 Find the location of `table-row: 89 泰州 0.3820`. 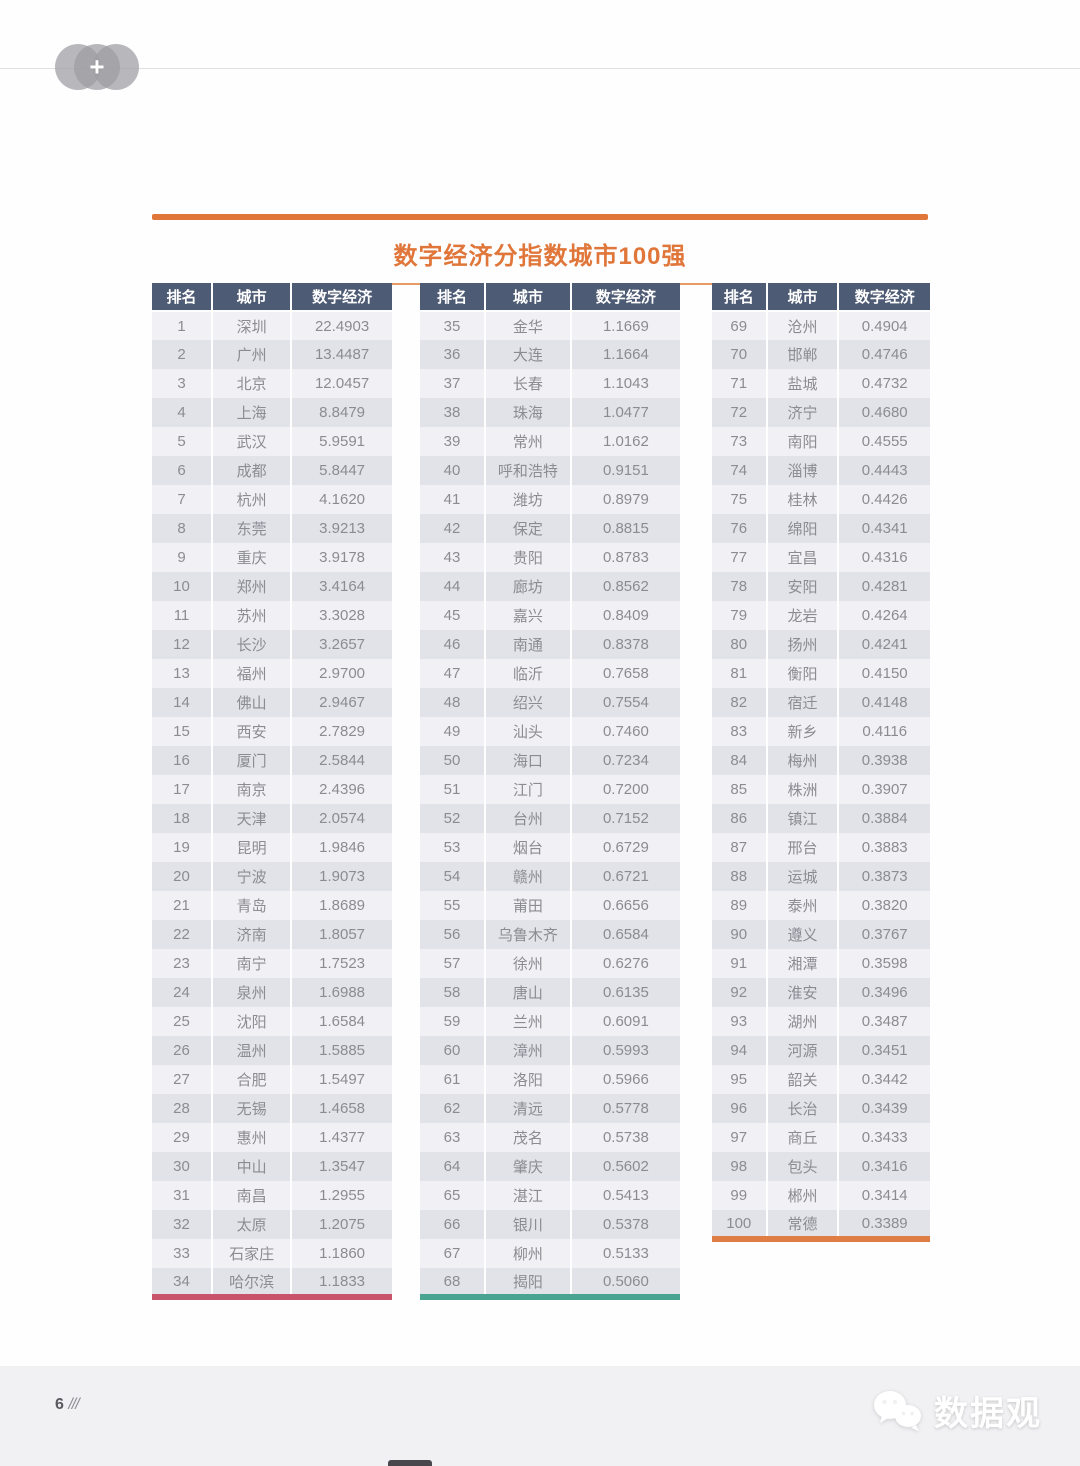

table-row: 89 泰州 0.3820 is located at coordinates (821, 905).